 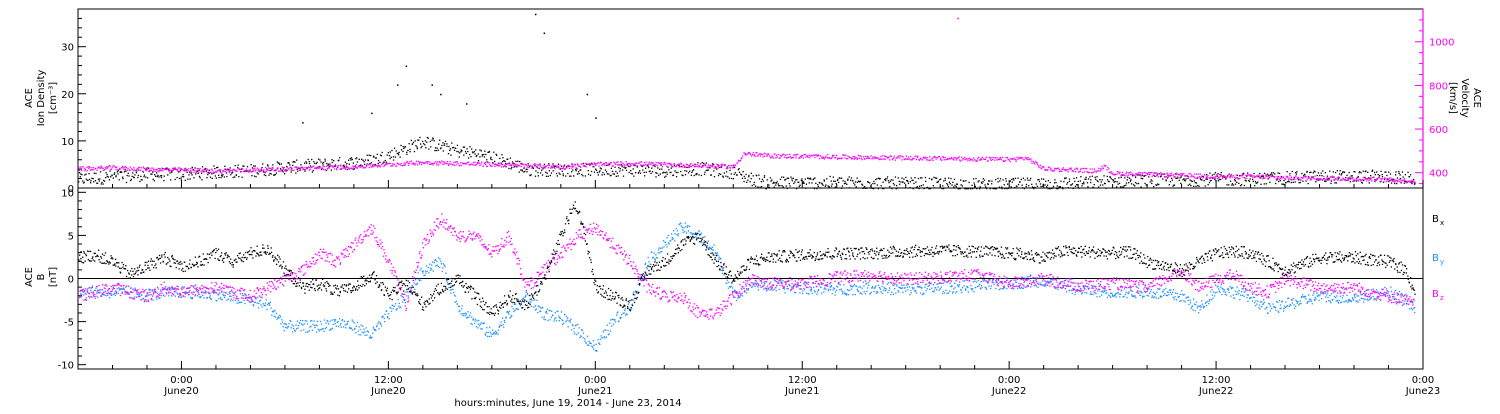 What do you see at coordinates (1216, 391) in the screenshot?
I see `x-tick-date-label: June22` at bounding box center [1216, 391].